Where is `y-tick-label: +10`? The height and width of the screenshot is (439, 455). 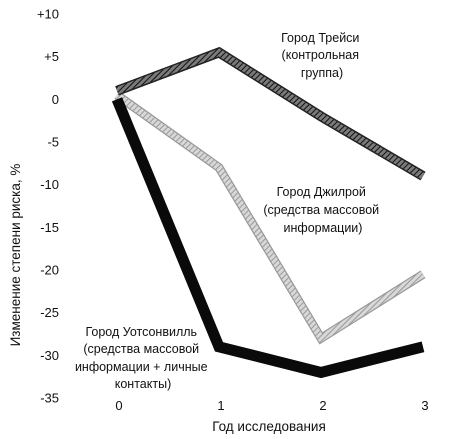 y-tick-label: +10 is located at coordinates (48, 14).